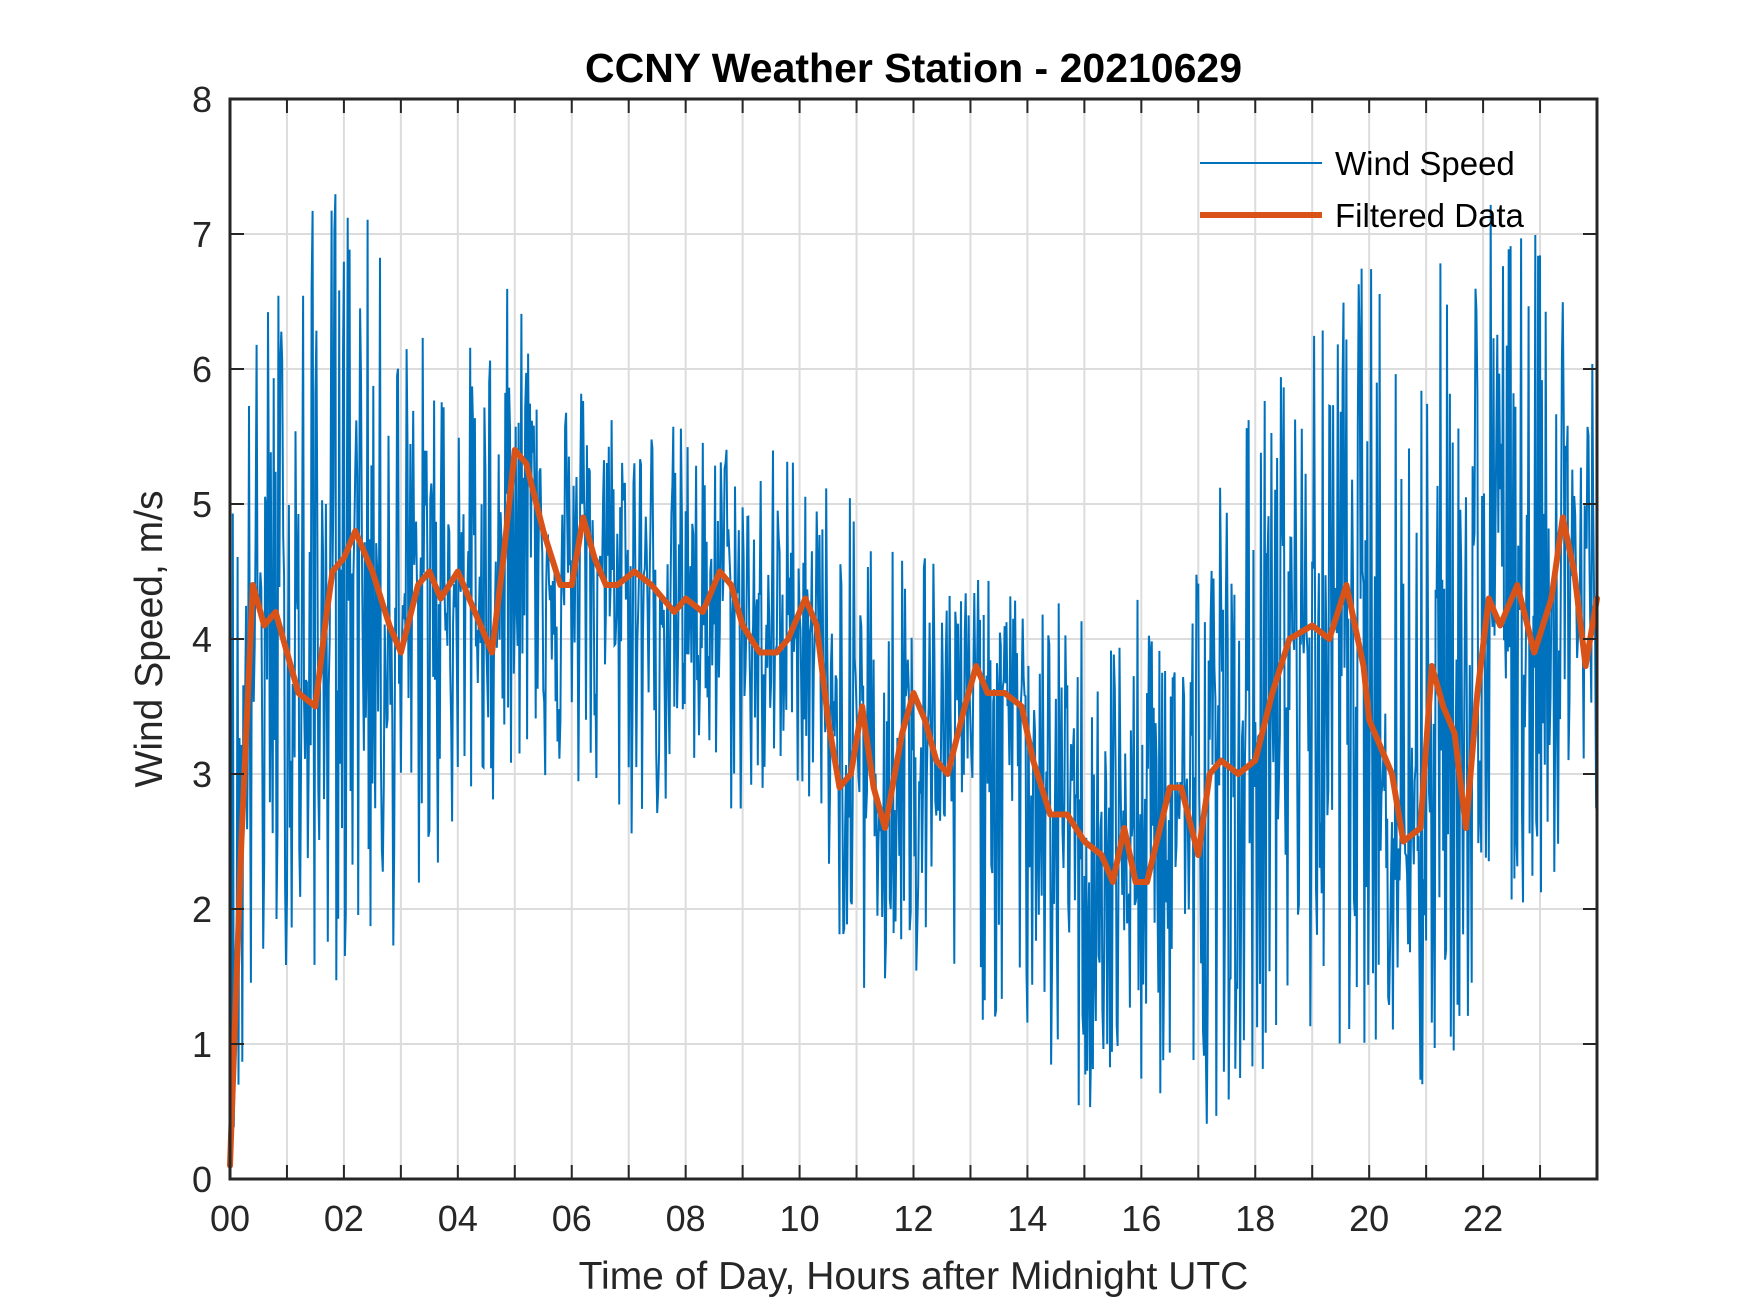 Image resolution: width=1750 pixels, height=1313 pixels. Describe the element at coordinates (202, 774) in the screenshot. I see `y-tick-label: 3` at that location.